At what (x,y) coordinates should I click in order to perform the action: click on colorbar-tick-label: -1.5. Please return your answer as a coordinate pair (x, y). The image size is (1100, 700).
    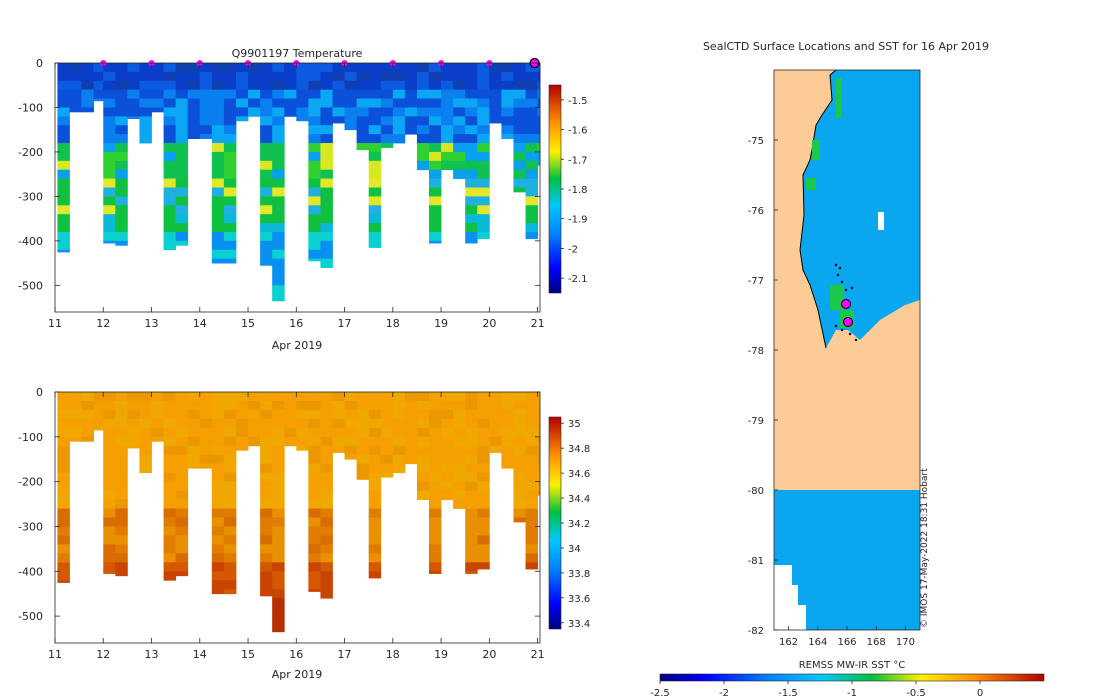
    Looking at the image, I should click on (578, 101).